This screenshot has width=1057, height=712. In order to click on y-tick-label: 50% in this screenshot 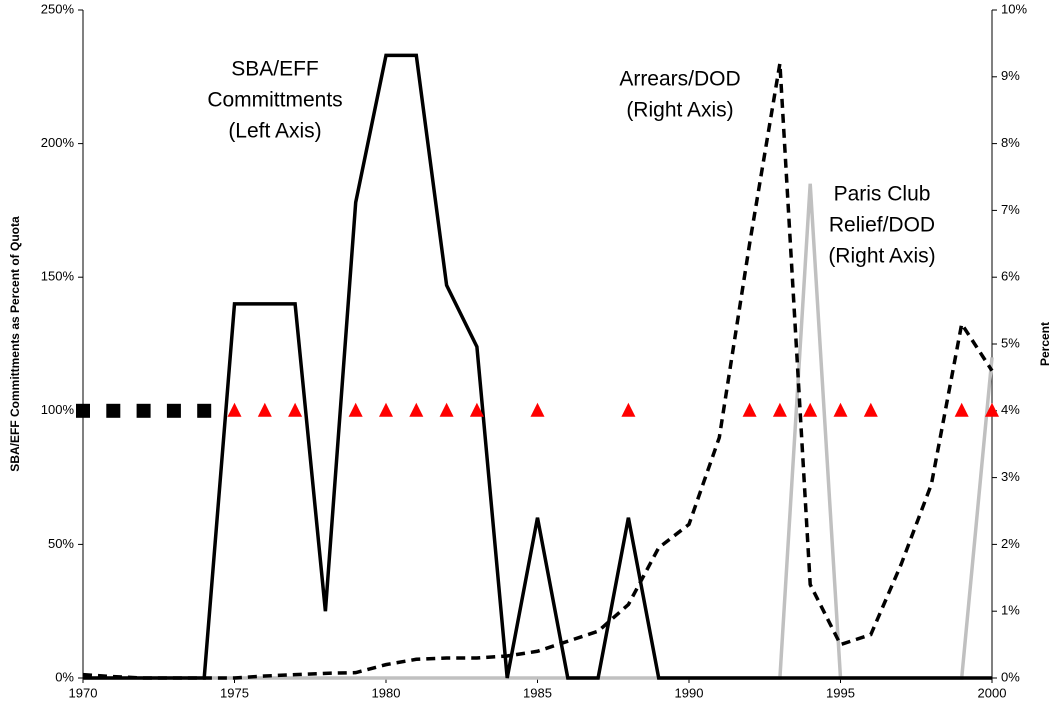, I will do `click(61, 543)`.